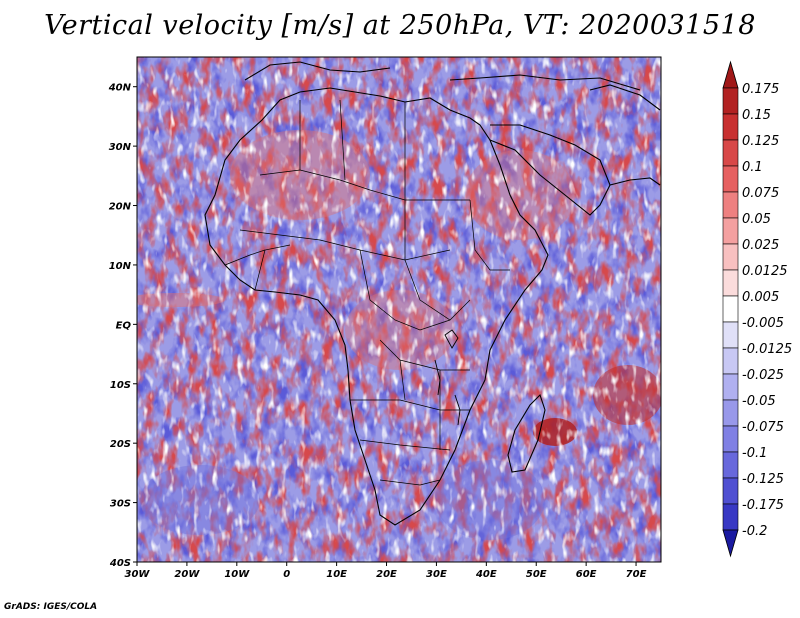  What do you see at coordinates (386, 574) in the screenshot?
I see `lon-tick-label: 20E` at bounding box center [386, 574].